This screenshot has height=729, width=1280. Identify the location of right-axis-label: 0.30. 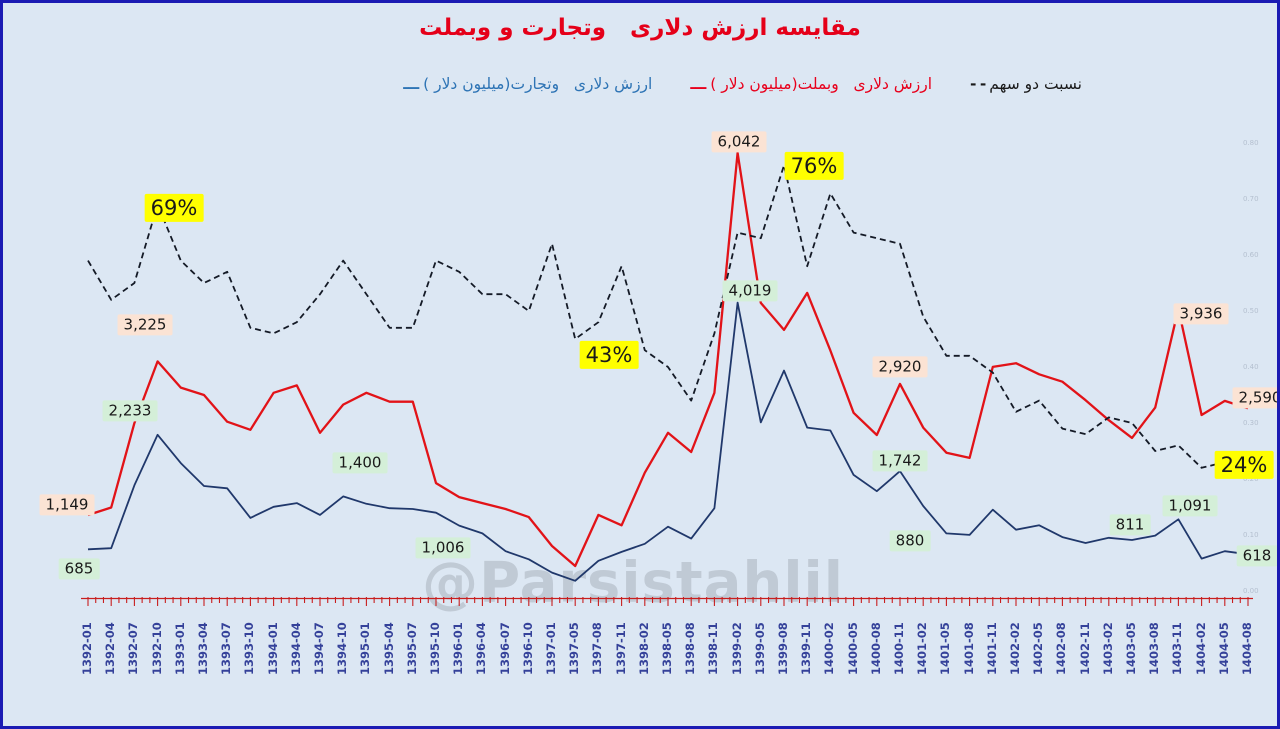
(1251, 423).